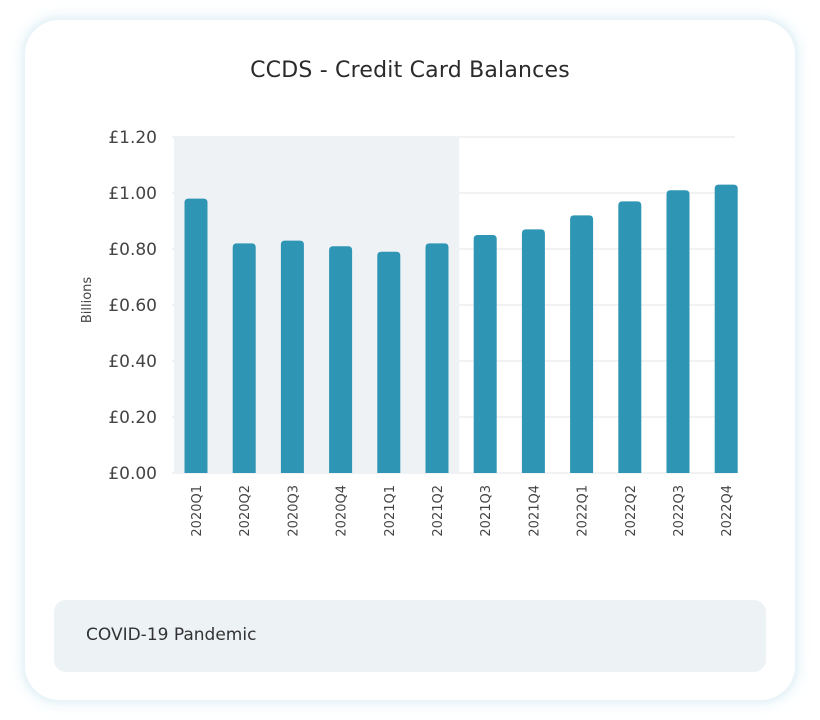  Describe the element at coordinates (389, 362) in the screenshot. I see `bar-2021Q1` at that location.